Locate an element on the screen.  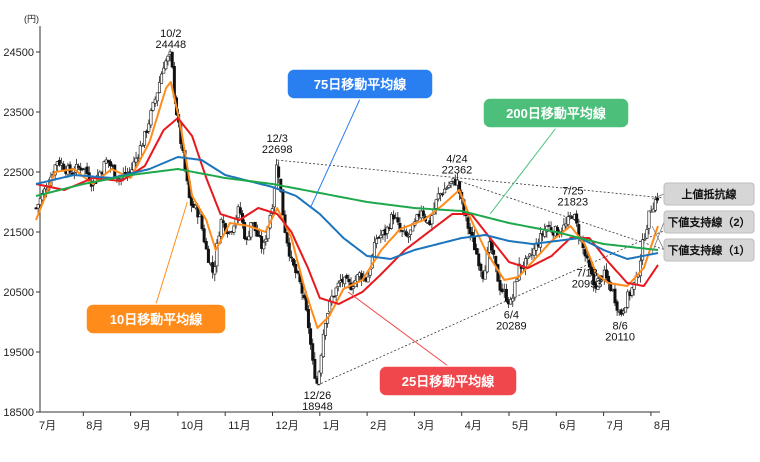
annotation-value: 22698 is located at coordinates (277, 150).